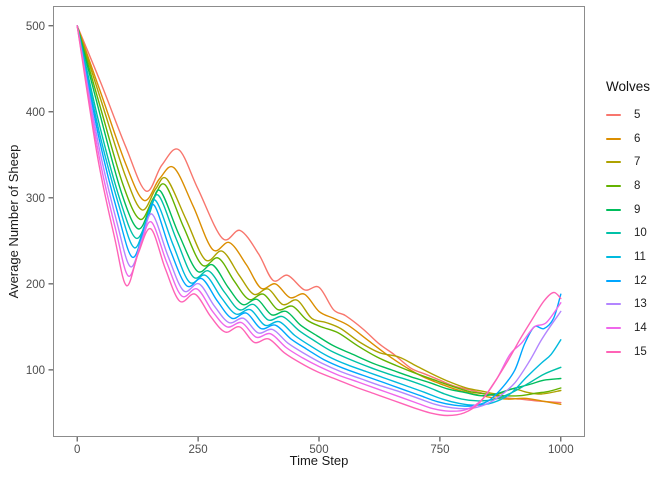  What do you see at coordinates (637, 114) in the screenshot?
I see `legend-item-label: 5` at bounding box center [637, 114].